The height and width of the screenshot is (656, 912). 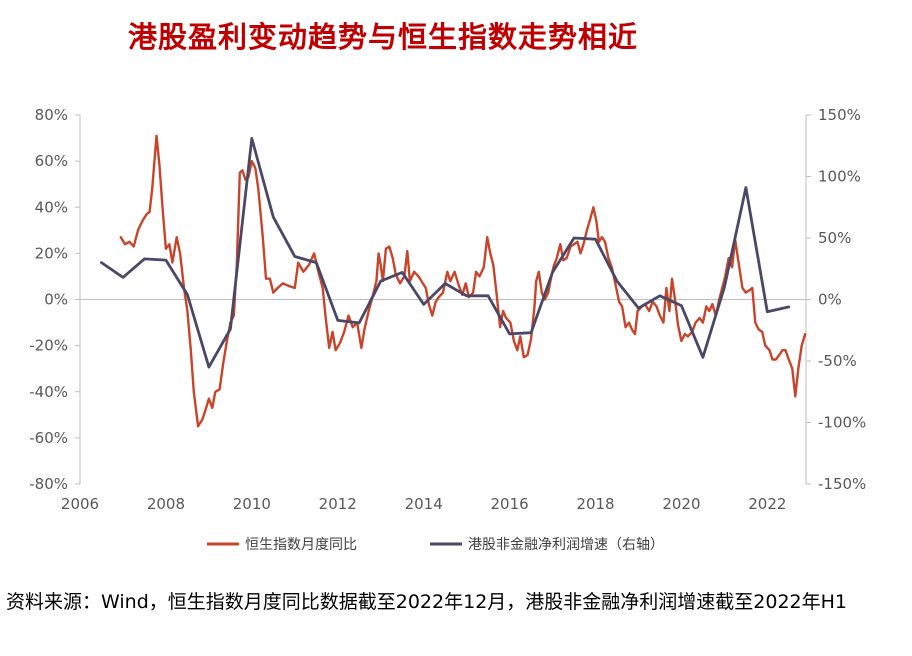 I want to click on chart-legend: 恒生指数月度同比 港股非金融净利润增速（右轴）, so click(x=435, y=545).